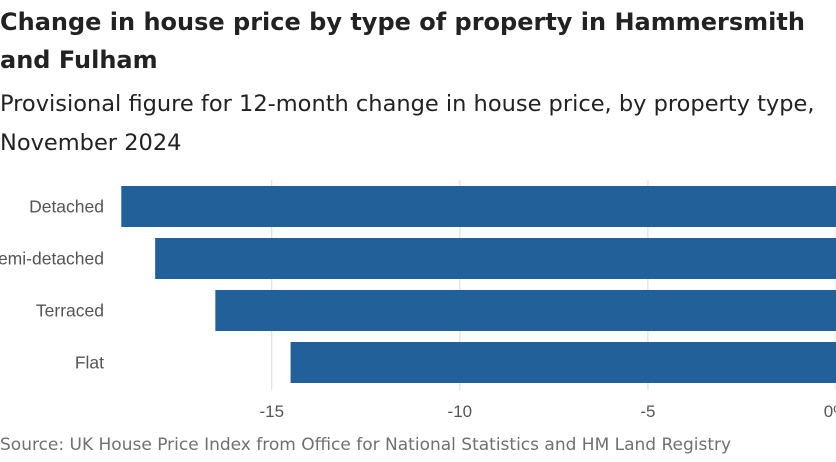  Describe the element at coordinates (460, 411) in the screenshot. I see `x-tick-label: -10` at that location.